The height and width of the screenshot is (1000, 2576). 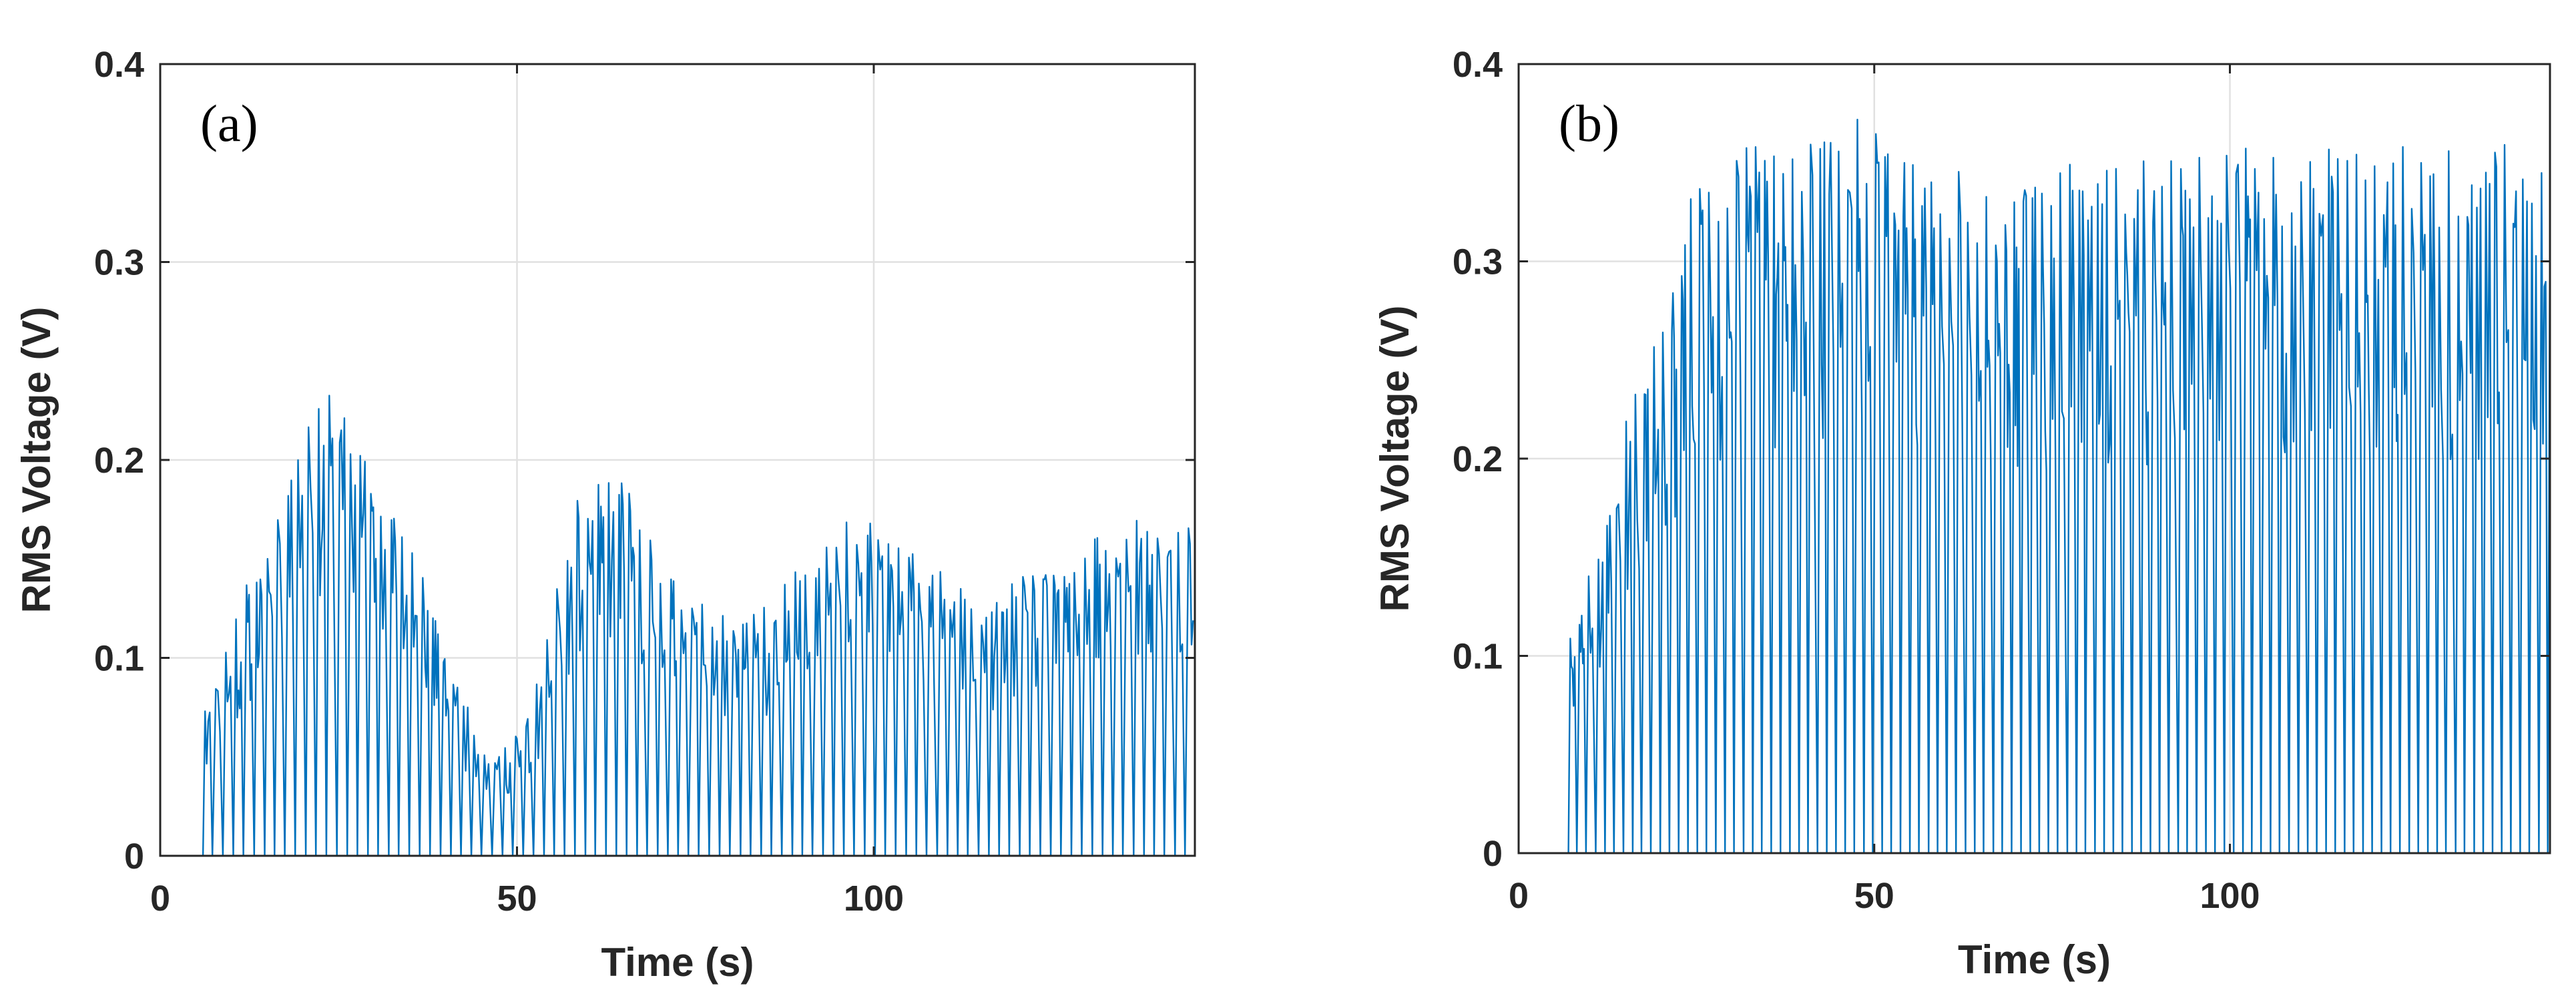 I want to click on panel-label: (a), so click(x=229, y=123).